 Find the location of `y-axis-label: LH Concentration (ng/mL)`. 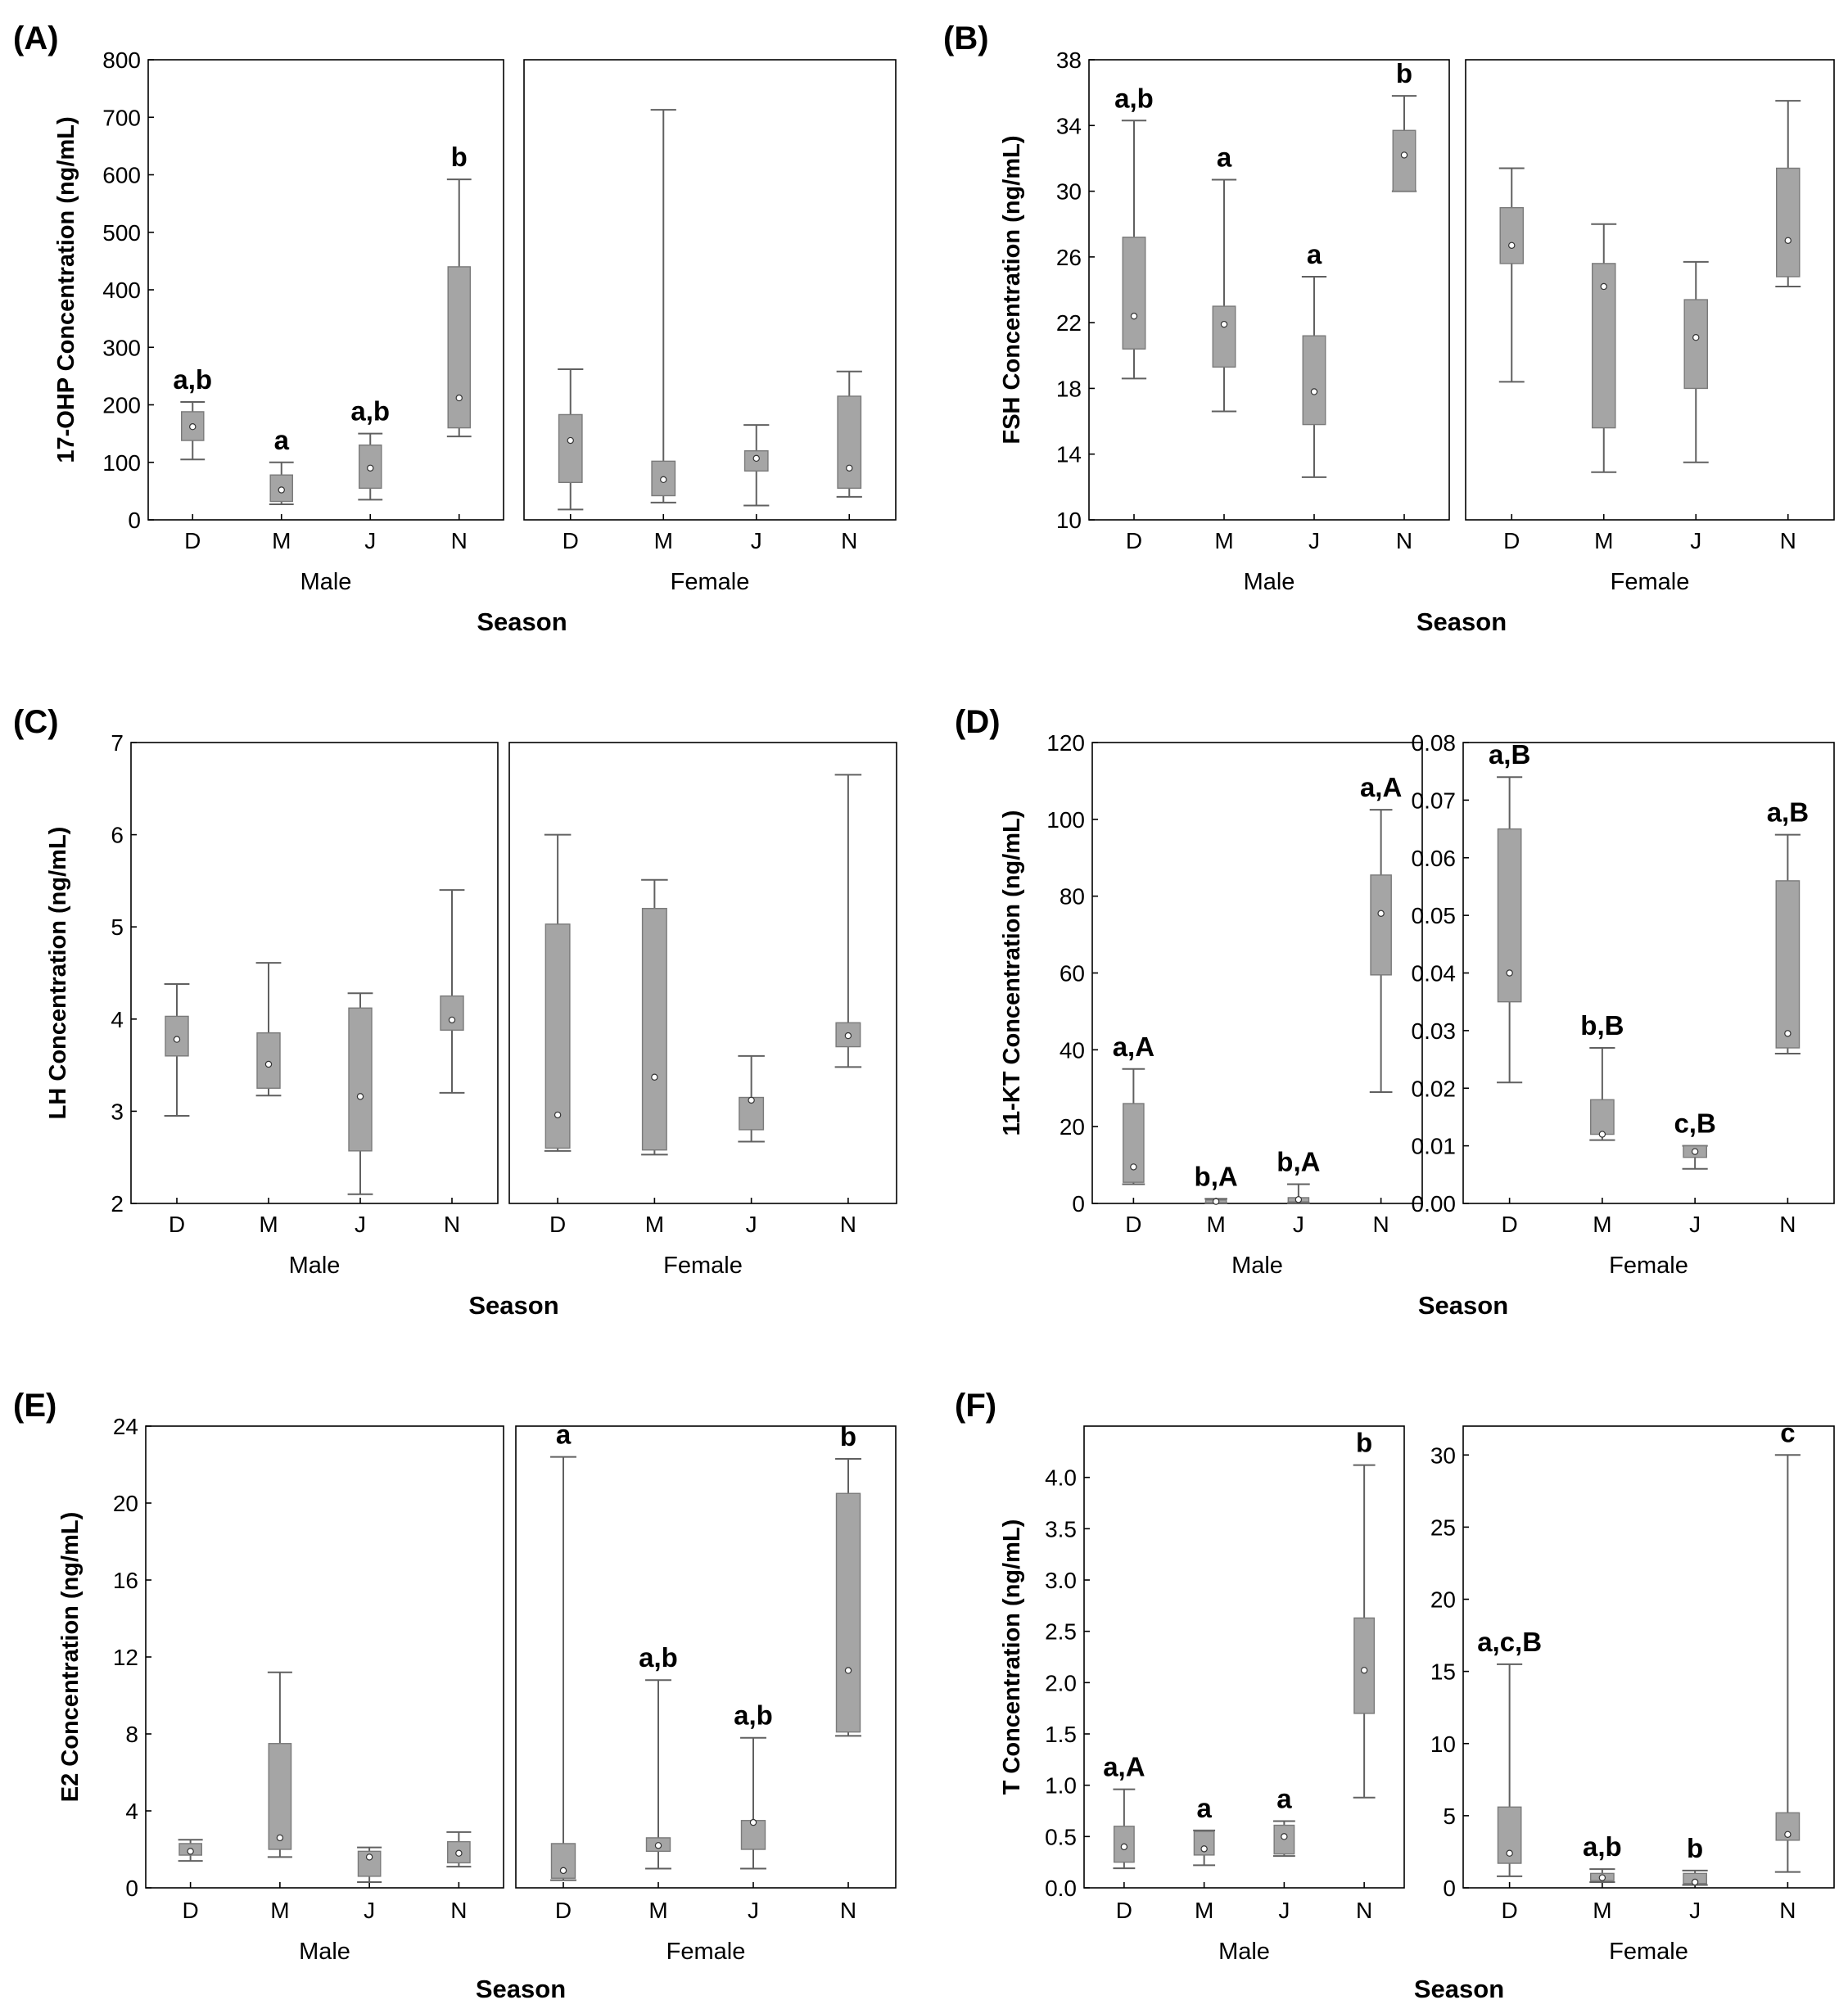

y-axis-label: LH Concentration (ng/mL) is located at coordinates (58, 973).